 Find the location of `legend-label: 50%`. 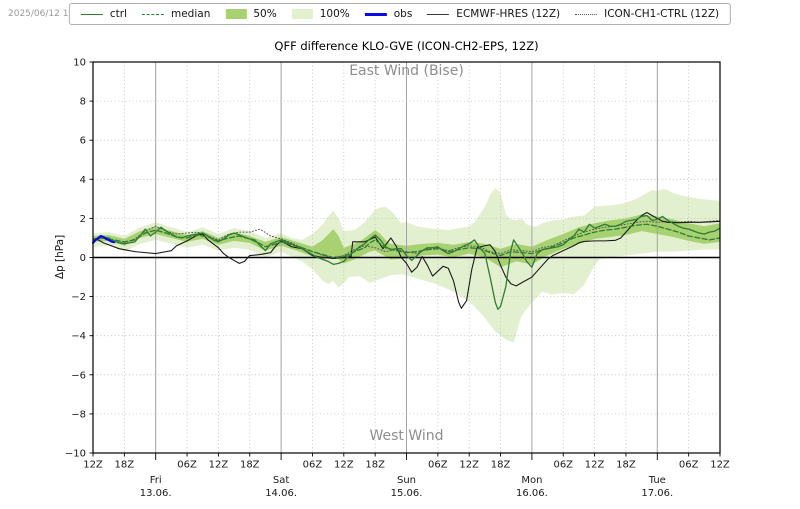

legend-label: 50% is located at coordinates (265, 14).